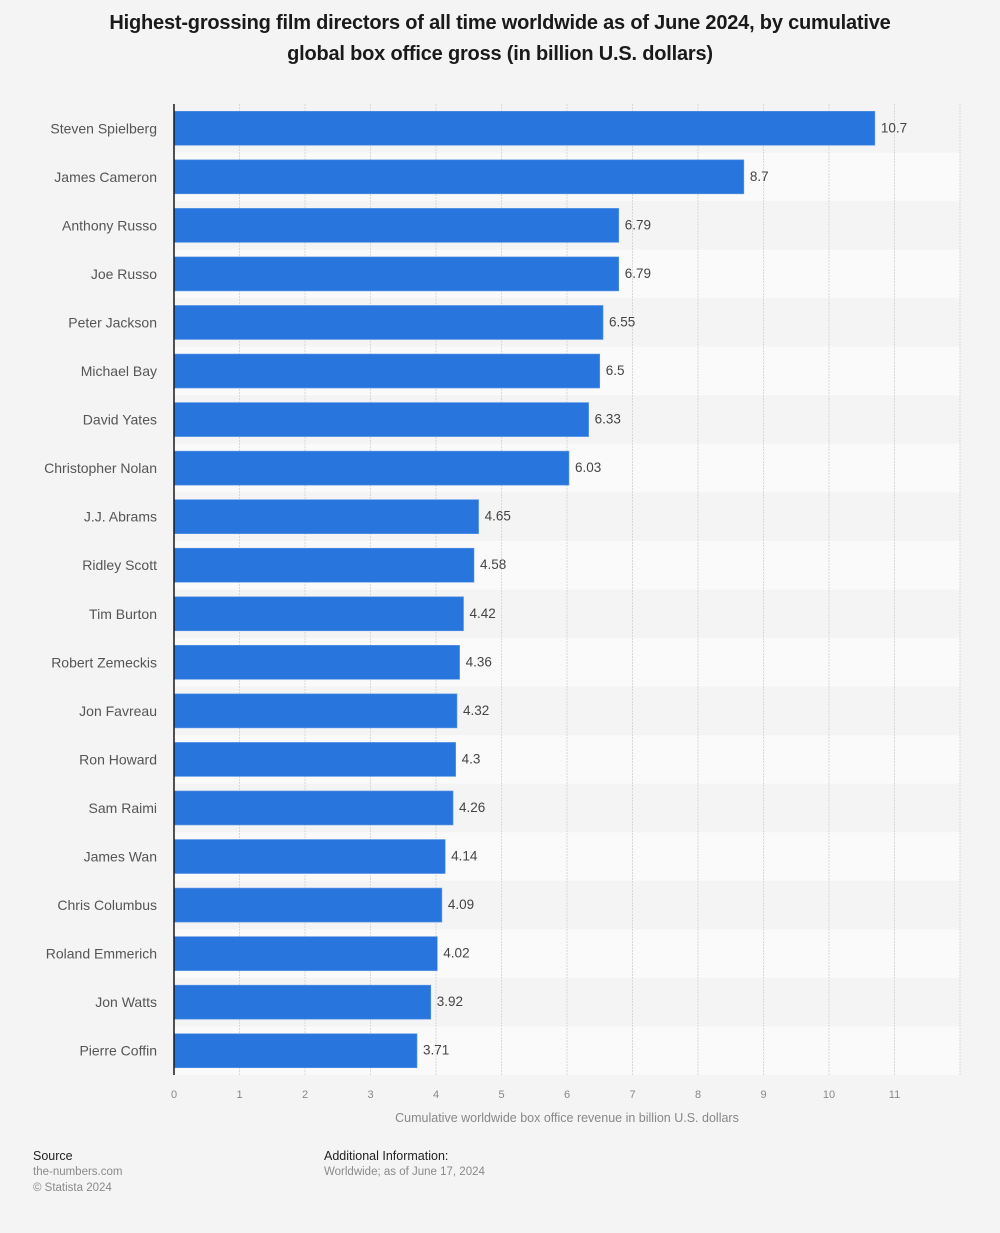 This screenshot has width=1000, height=1233. I want to click on category-label: Ridley Scott, so click(119, 565).